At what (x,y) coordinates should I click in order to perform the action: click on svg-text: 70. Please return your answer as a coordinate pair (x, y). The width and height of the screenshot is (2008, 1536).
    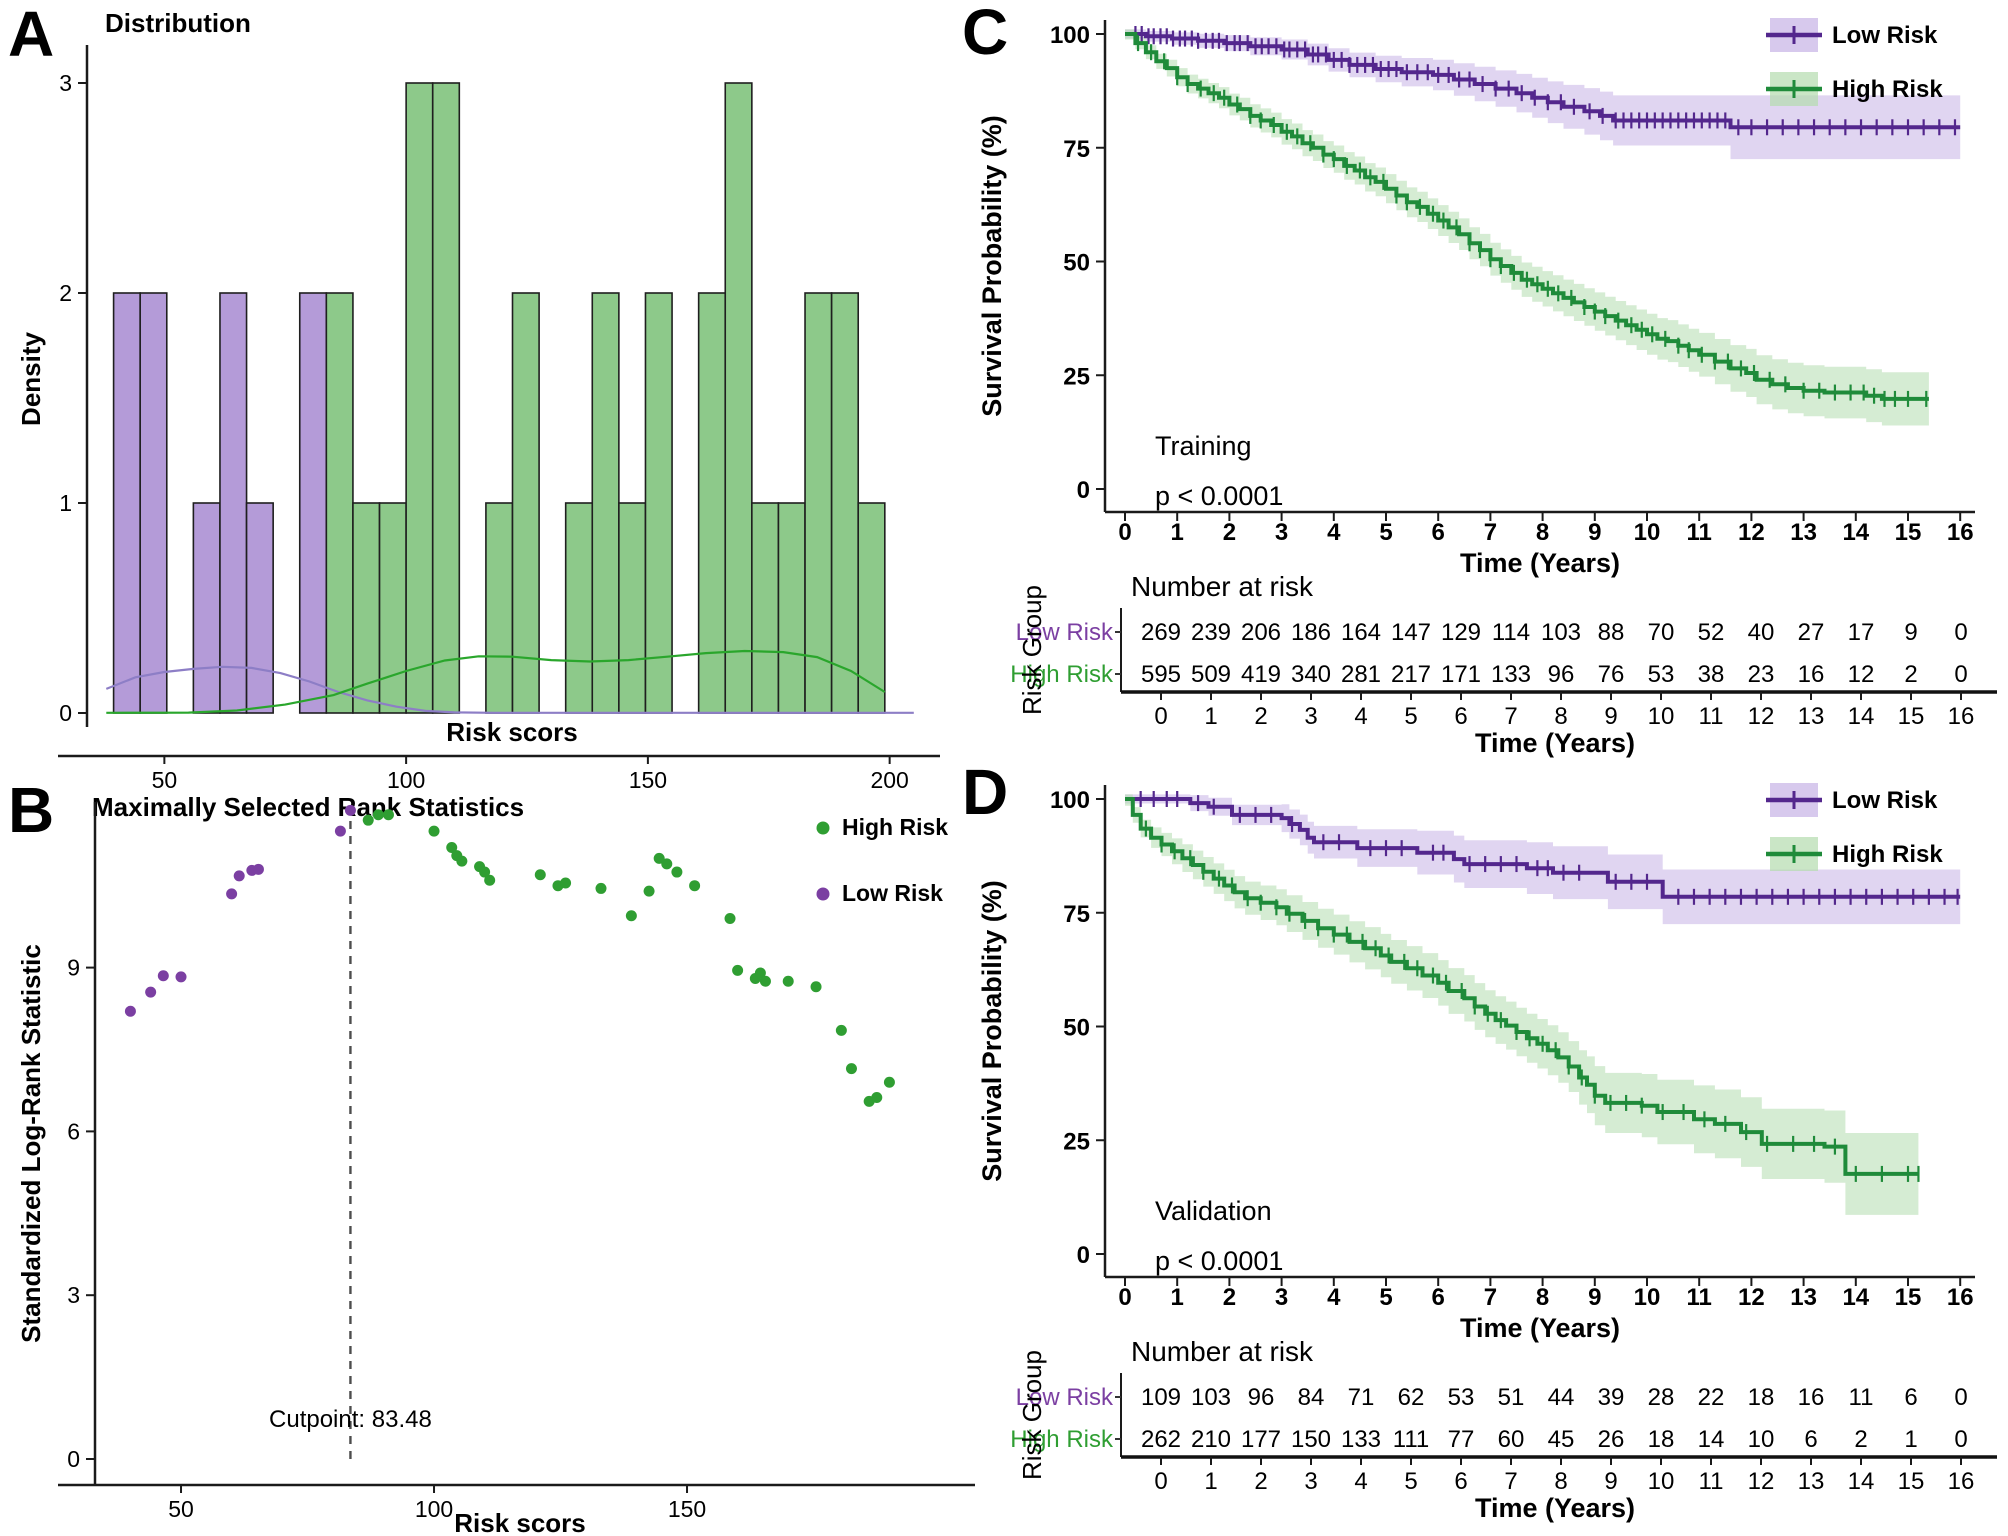
    Looking at the image, I should click on (1661, 632).